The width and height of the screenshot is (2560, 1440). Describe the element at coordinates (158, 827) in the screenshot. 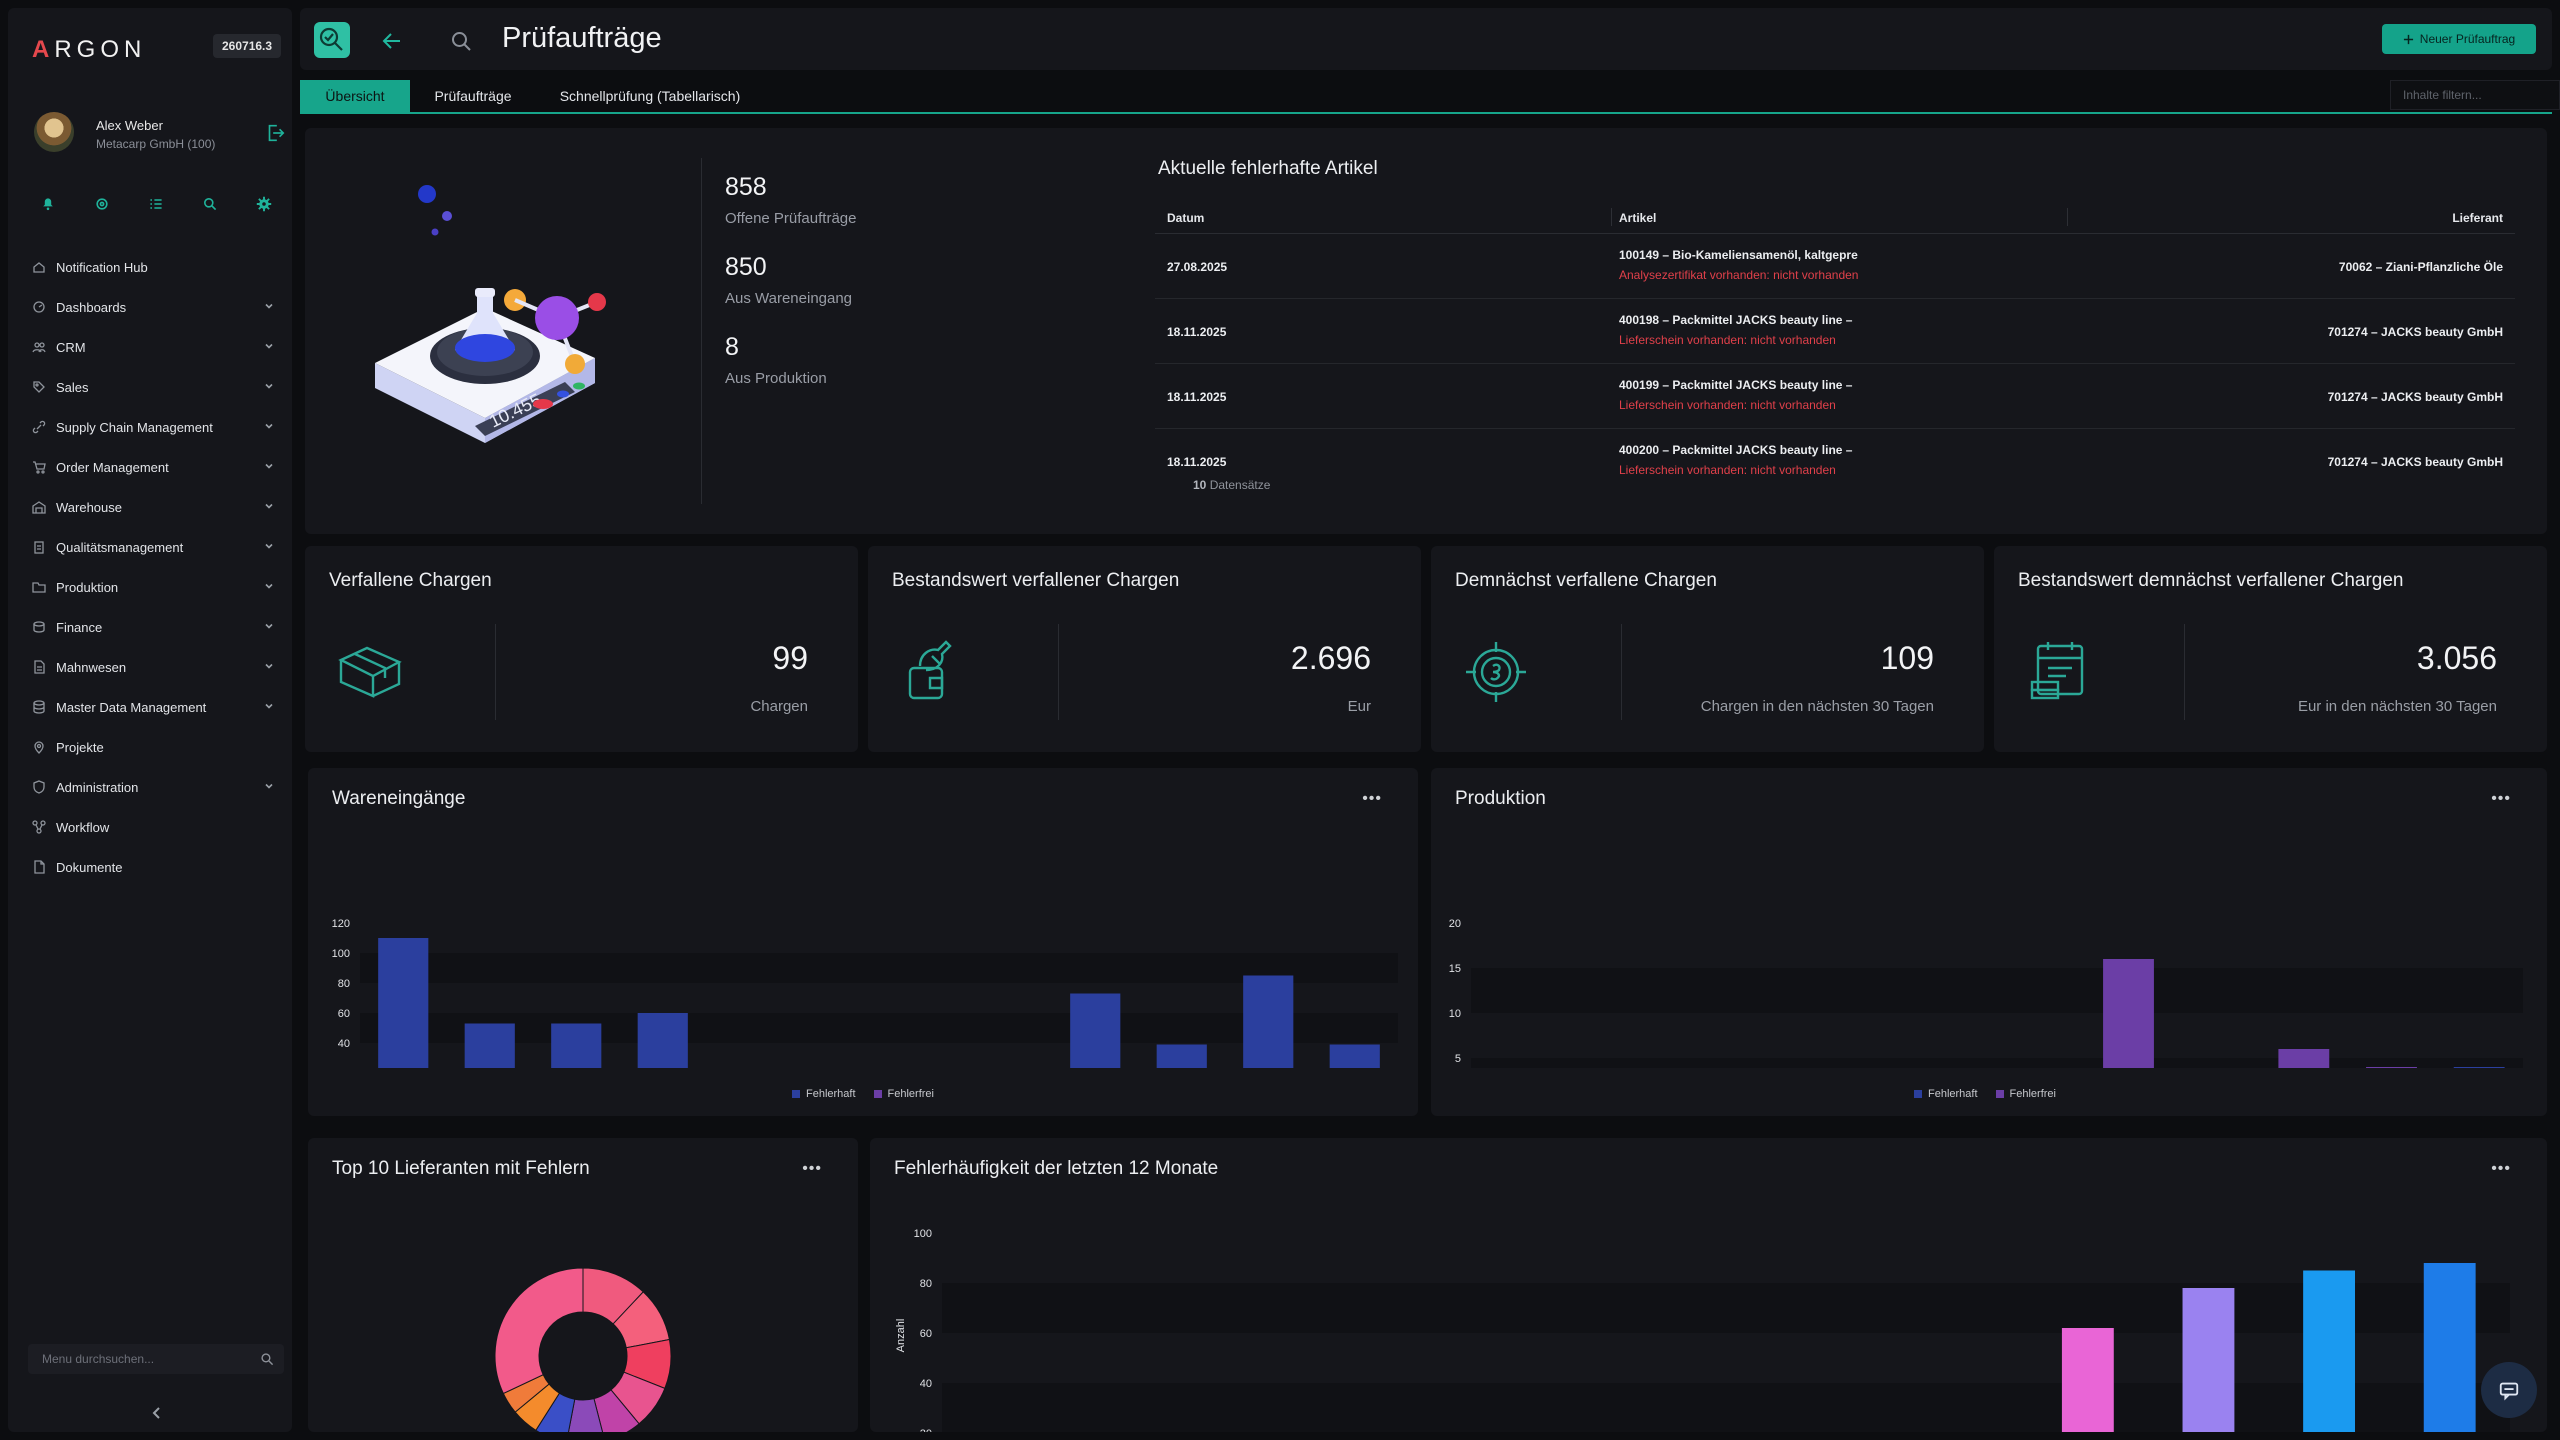

I see `sidebar-item-workflow: Workflow` at that location.